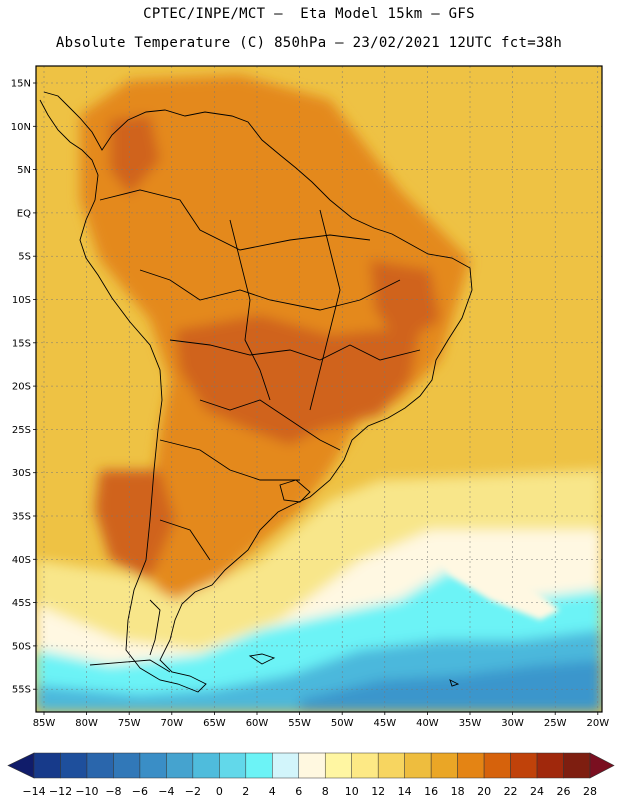 Image resolution: width=618 pixels, height=800 pixels. I want to click on lon-label-55w: 55W, so click(299, 723).